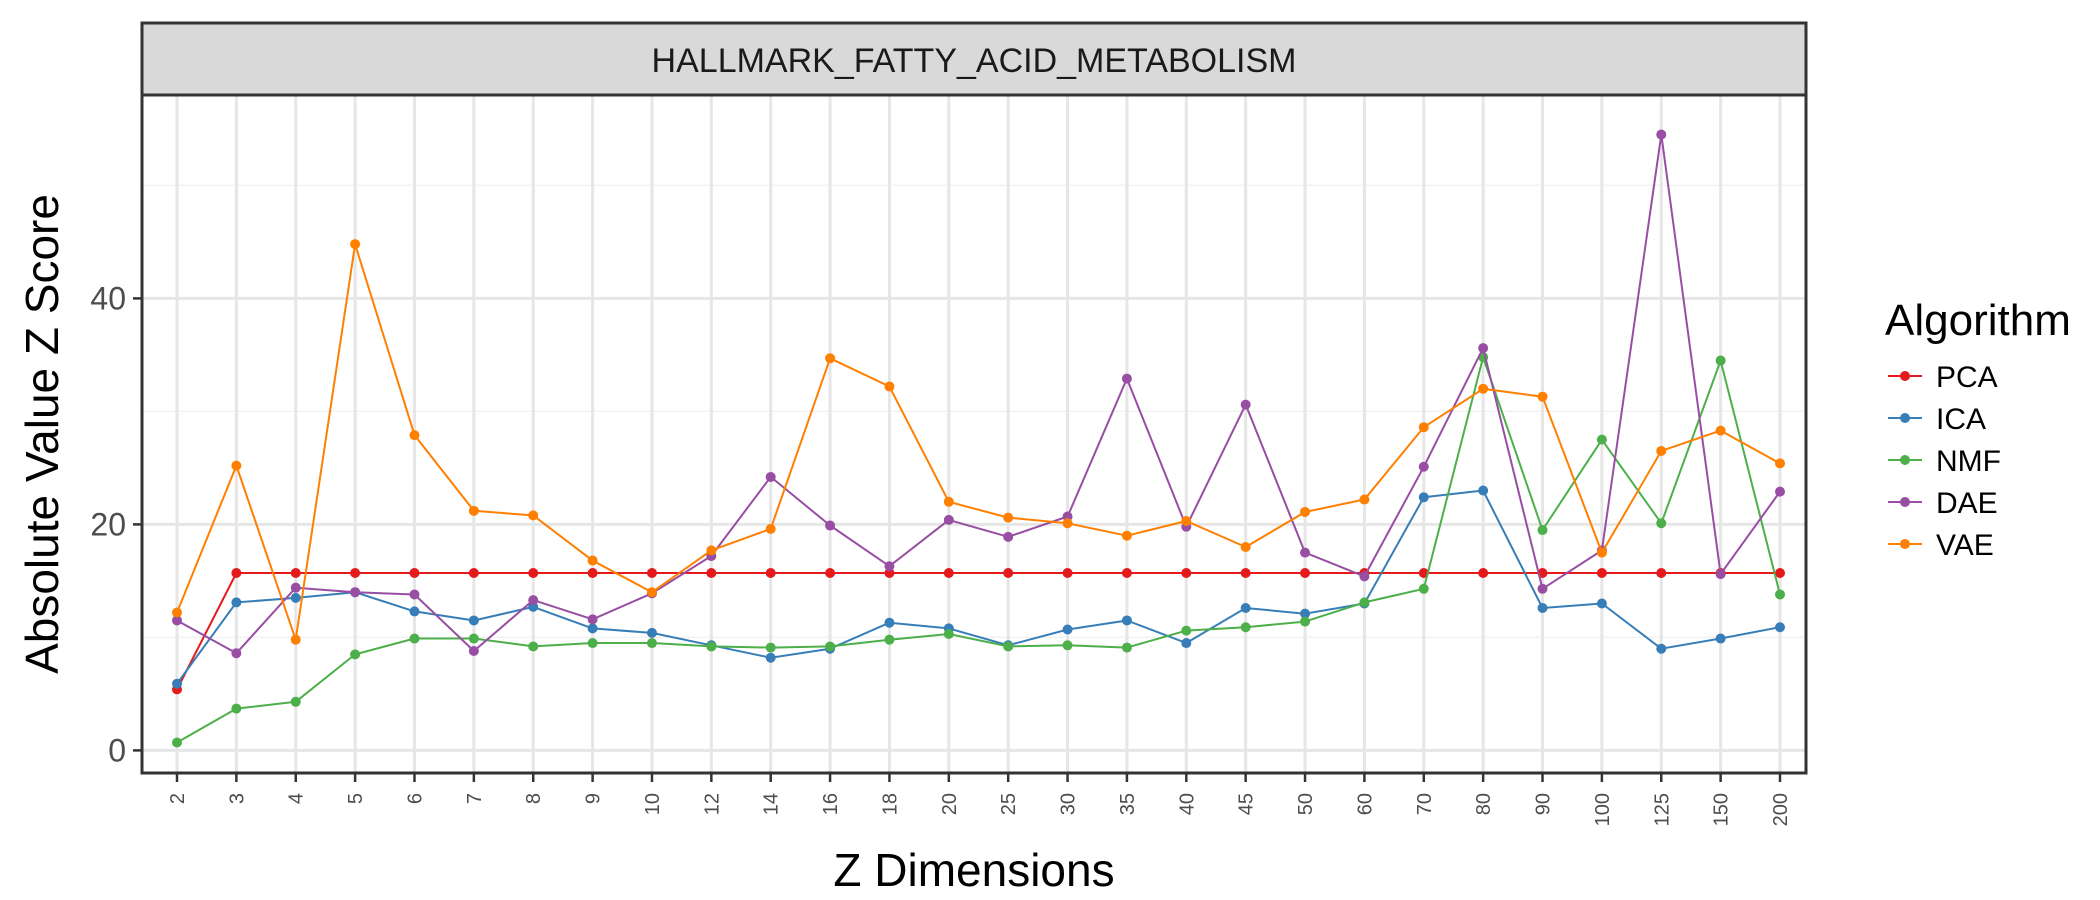  Describe the element at coordinates (1425, 804) in the screenshot. I see `x-tick-label: 70` at that location.